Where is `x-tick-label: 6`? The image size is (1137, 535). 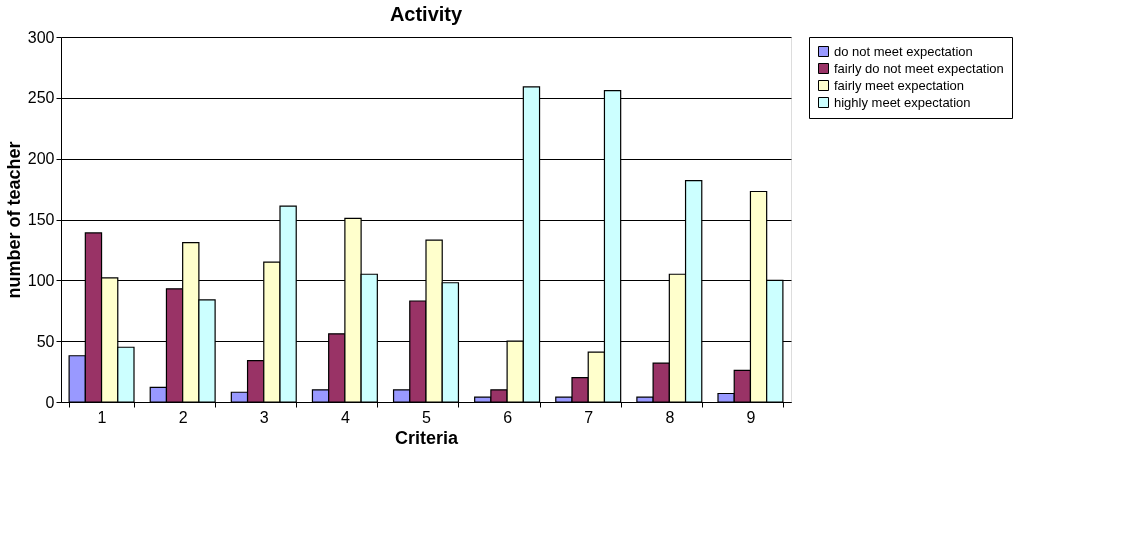
x-tick-label: 6 is located at coordinates (508, 417).